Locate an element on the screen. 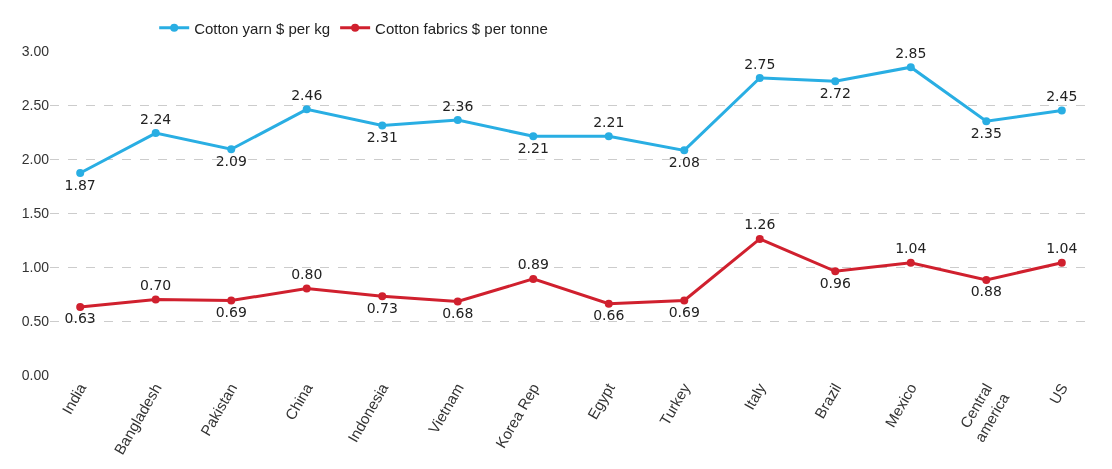  data-label: 2.08 is located at coordinates (684, 161).